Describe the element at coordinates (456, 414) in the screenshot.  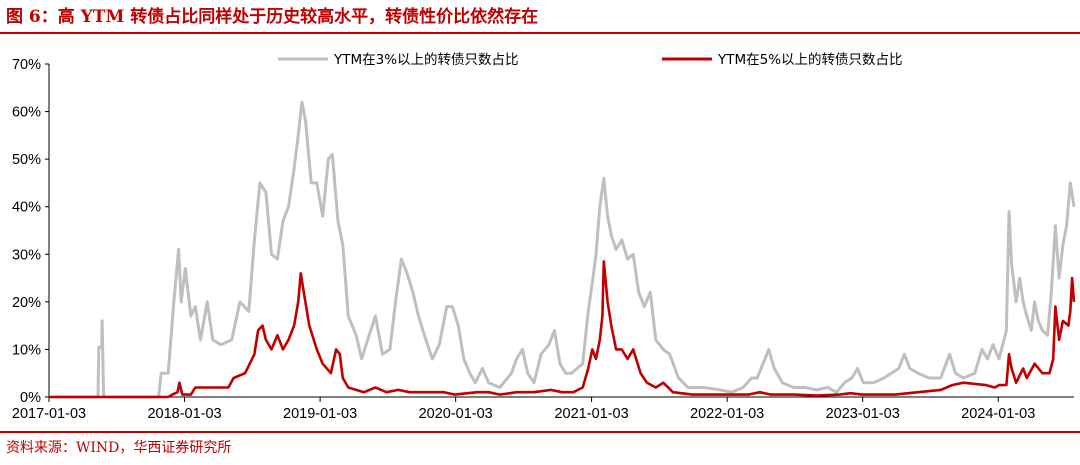
I see `x-tick-label: 2020-01-03` at that location.